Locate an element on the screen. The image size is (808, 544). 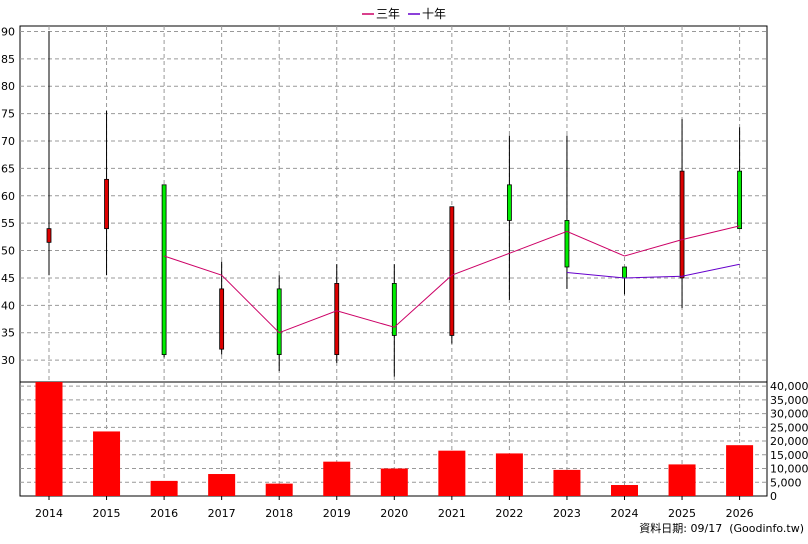
legend-label: 十年 is located at coordinates (434, 14).